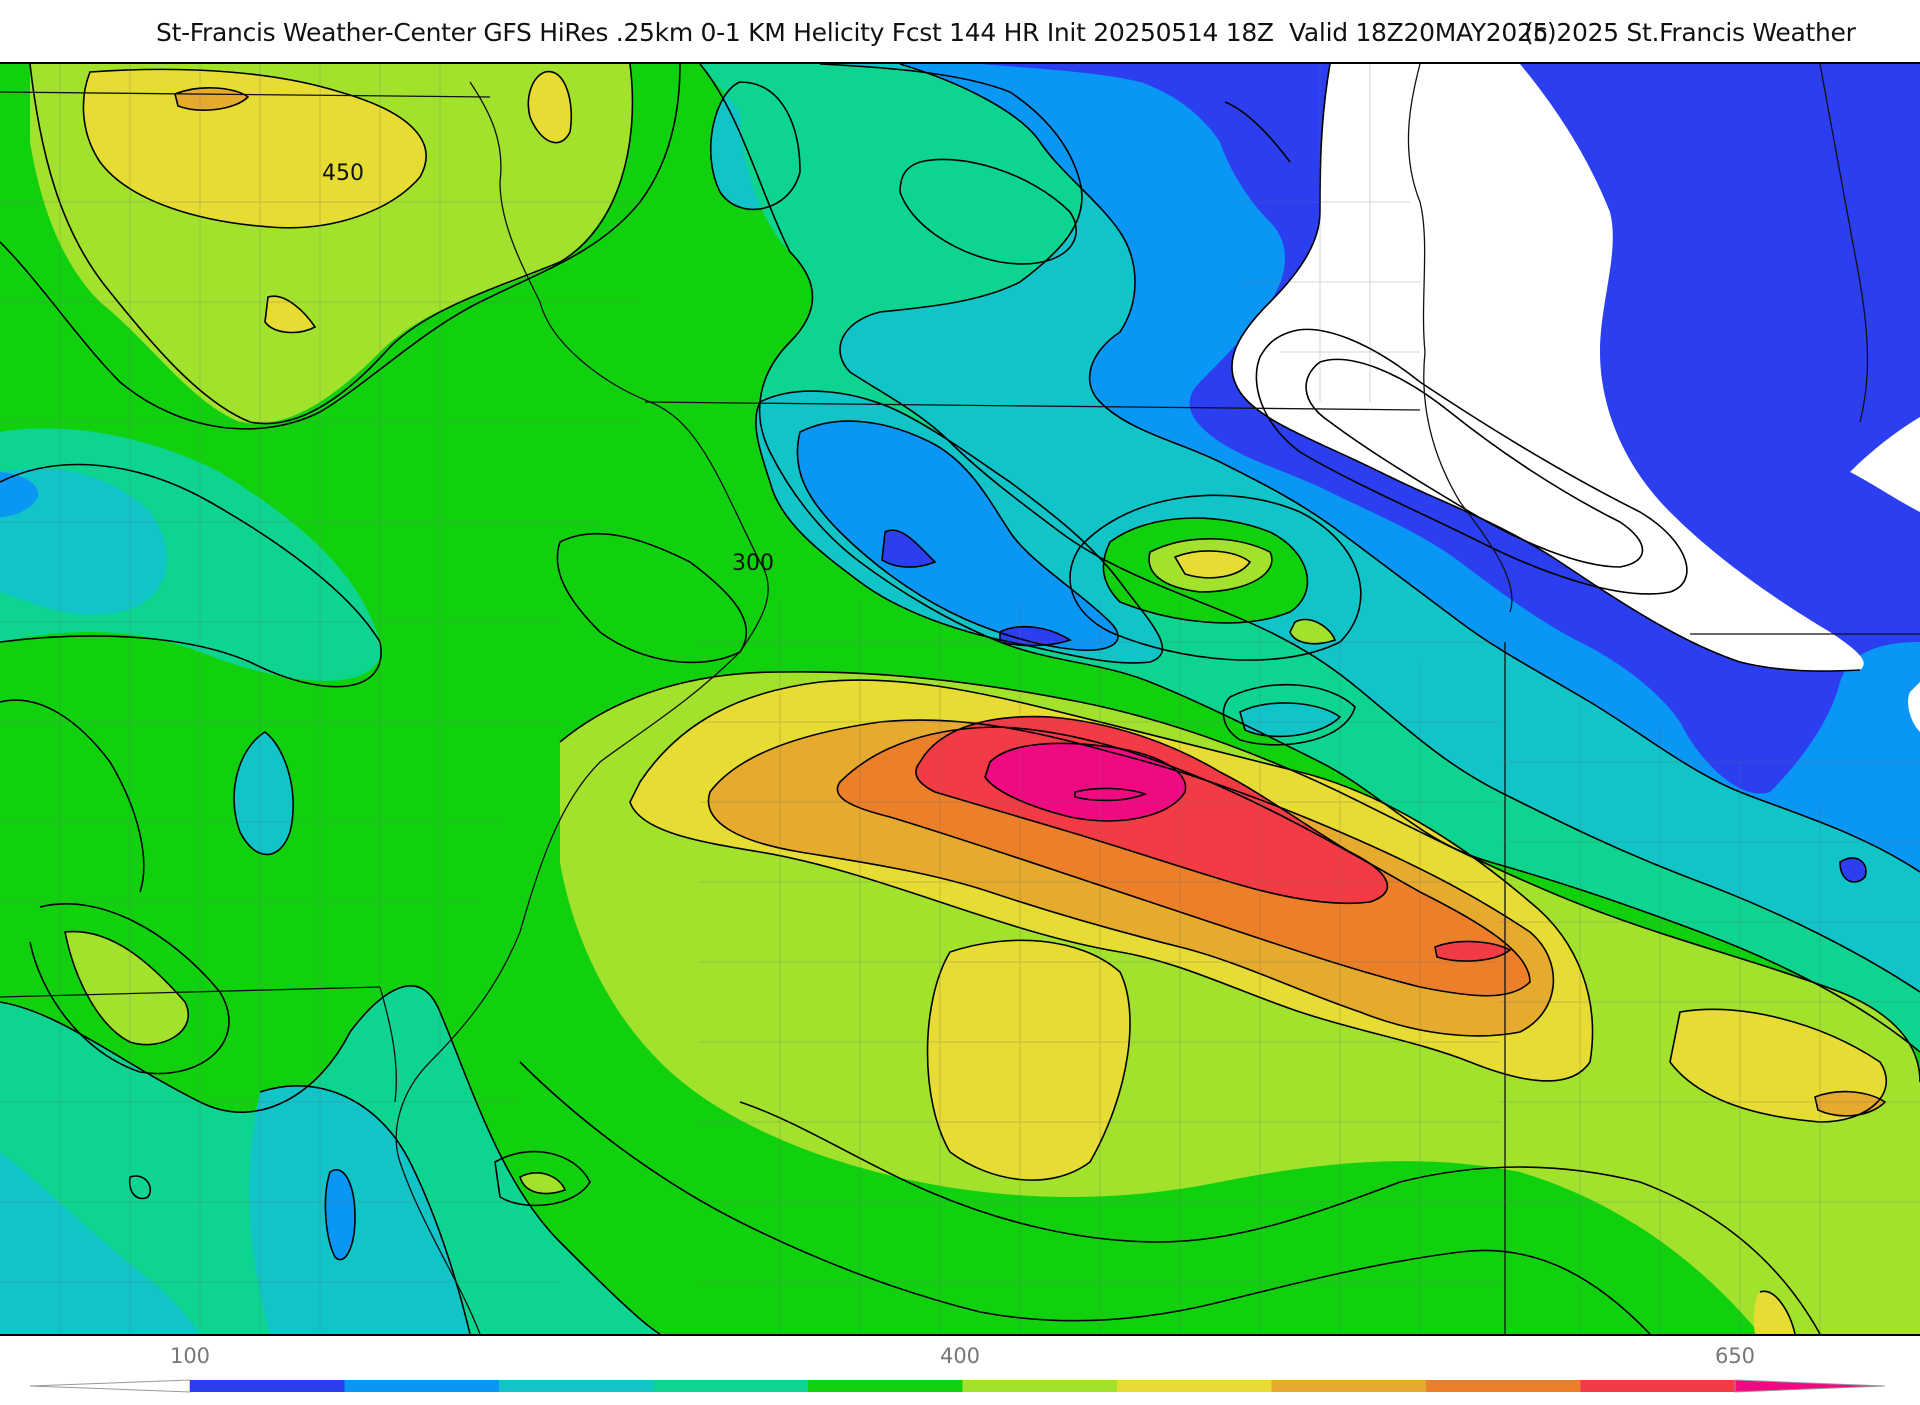 The height and width of the screenshot is (1405, 1920). What do you see at coordinates (83, 541) in the screenshot?
I see `cyan-region-west` at bounding box center [83, 541].